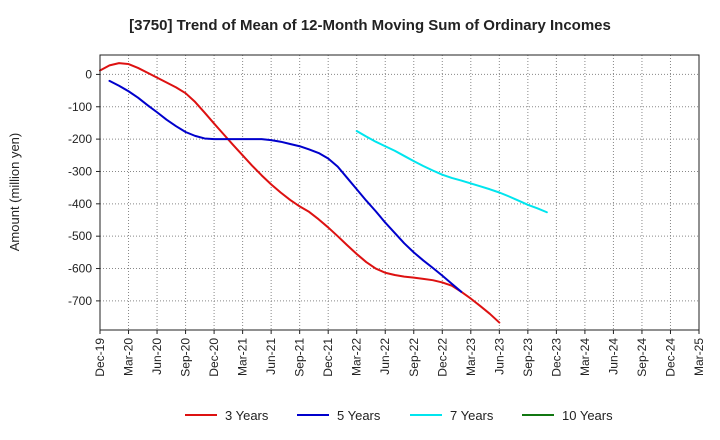 The height and width of the screenshot is (440, 720). I want to click on y-tick-label: -700, so click(80, 301).